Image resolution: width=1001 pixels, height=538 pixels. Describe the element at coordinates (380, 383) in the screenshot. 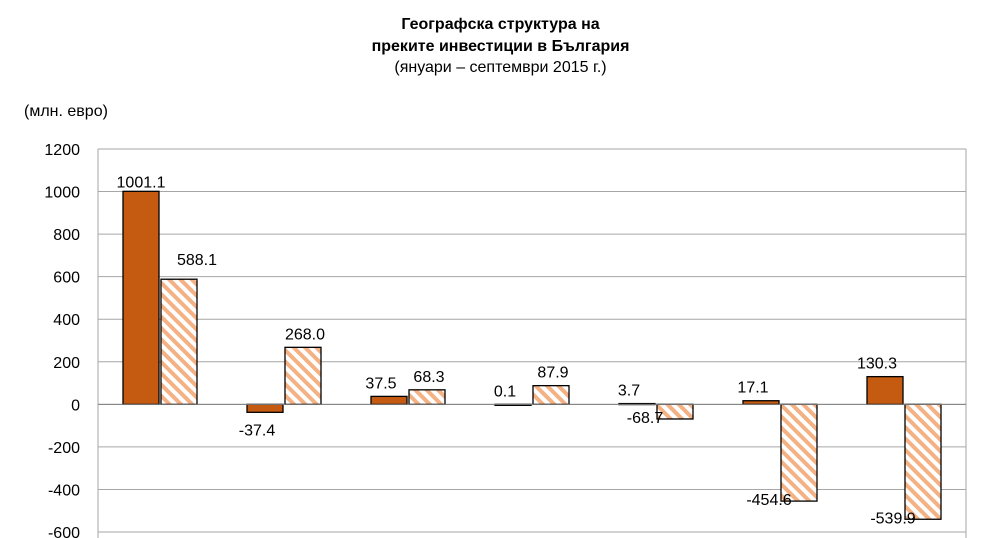

I see `data-label-series-1: 37.5` at that location.